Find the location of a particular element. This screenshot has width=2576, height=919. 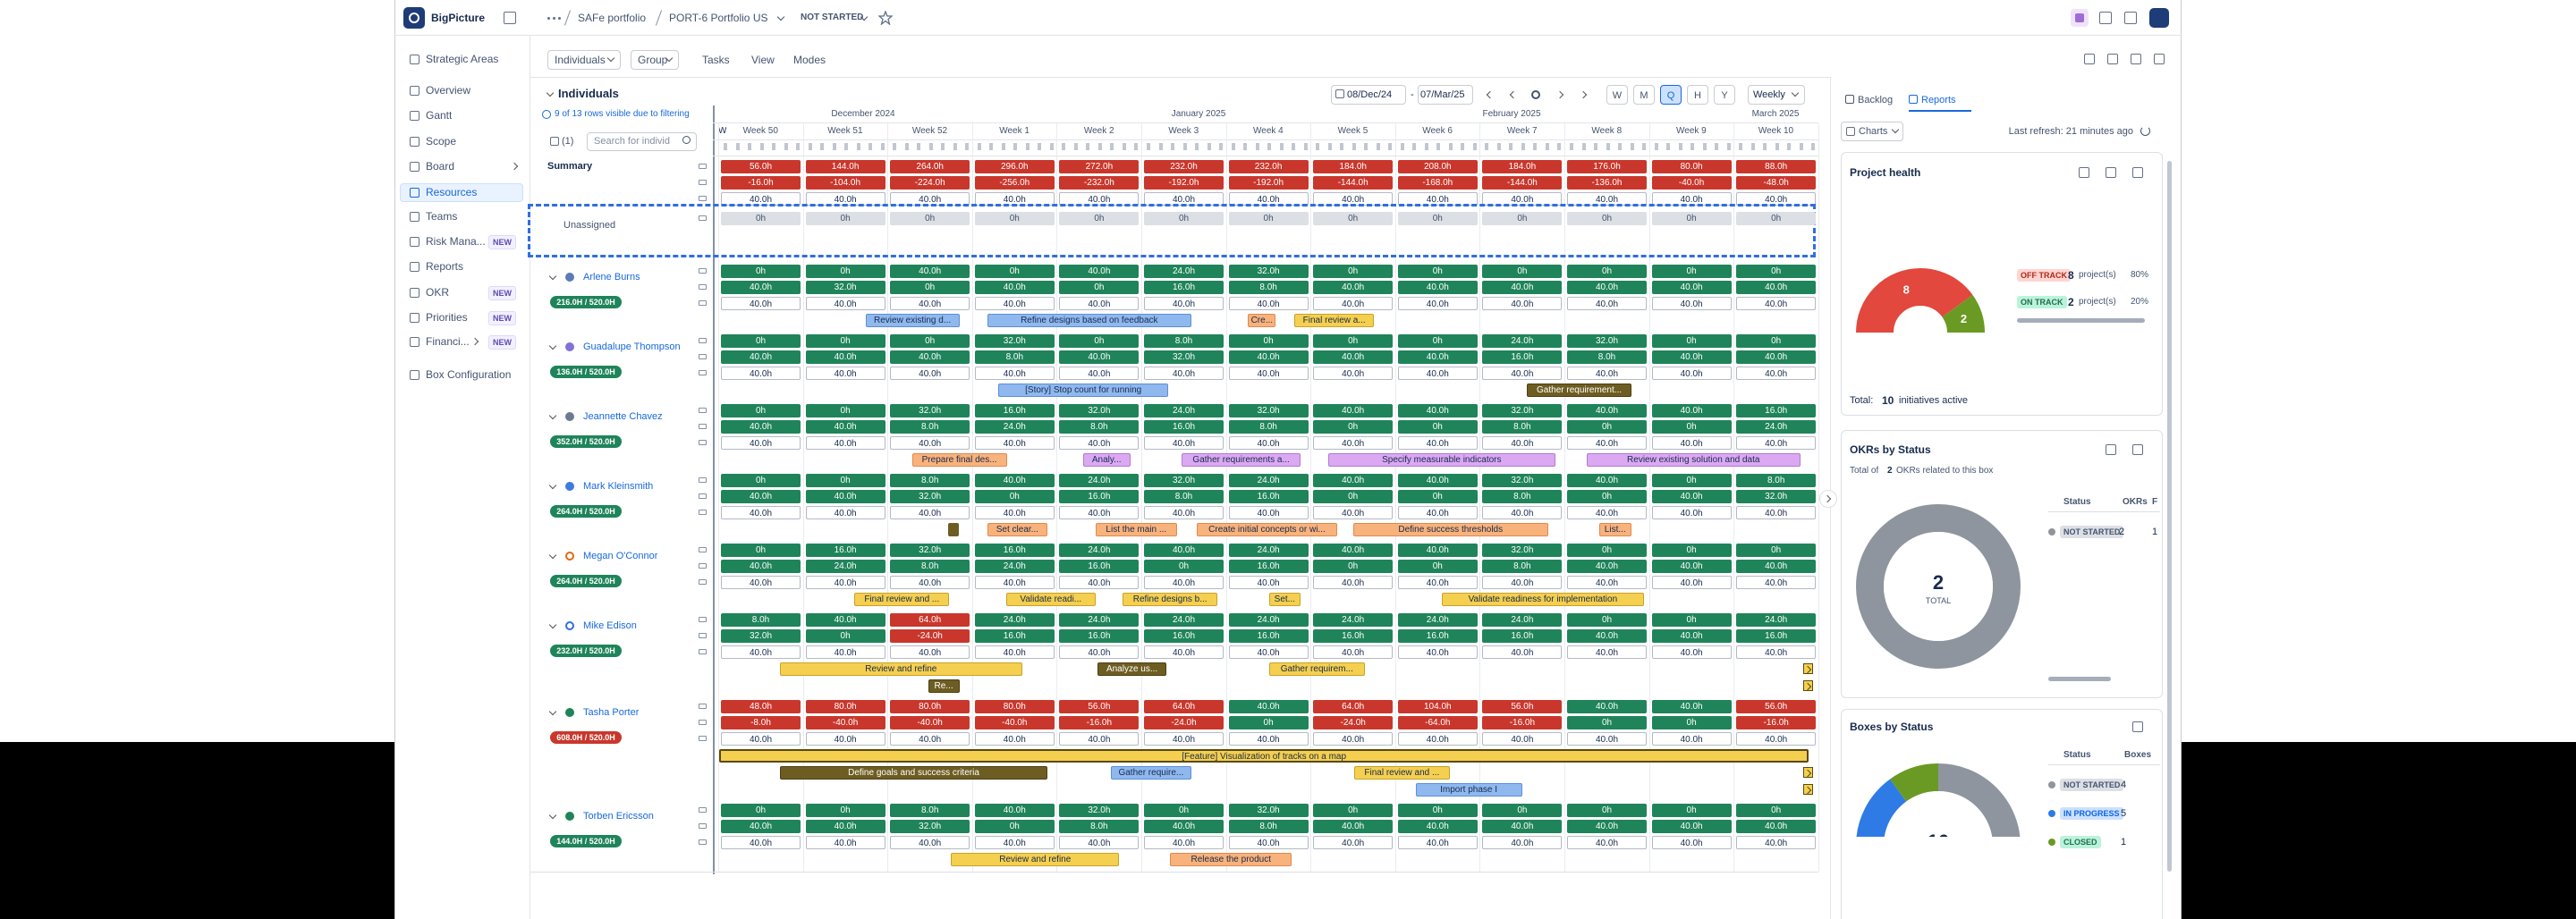

person-name: Tasha Porter is located at coordinates (611, 712).